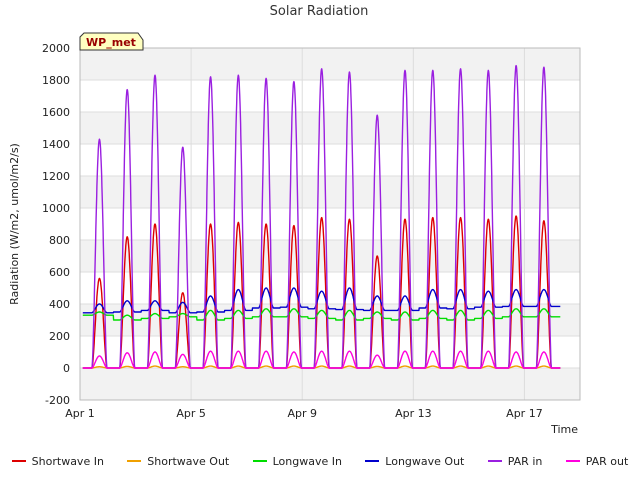 The image size is (640, 480). What do you see at coordinates (56, 80) in the screenshot?
I see `y-tick-label: 1800` at bounding box center [56, 80].